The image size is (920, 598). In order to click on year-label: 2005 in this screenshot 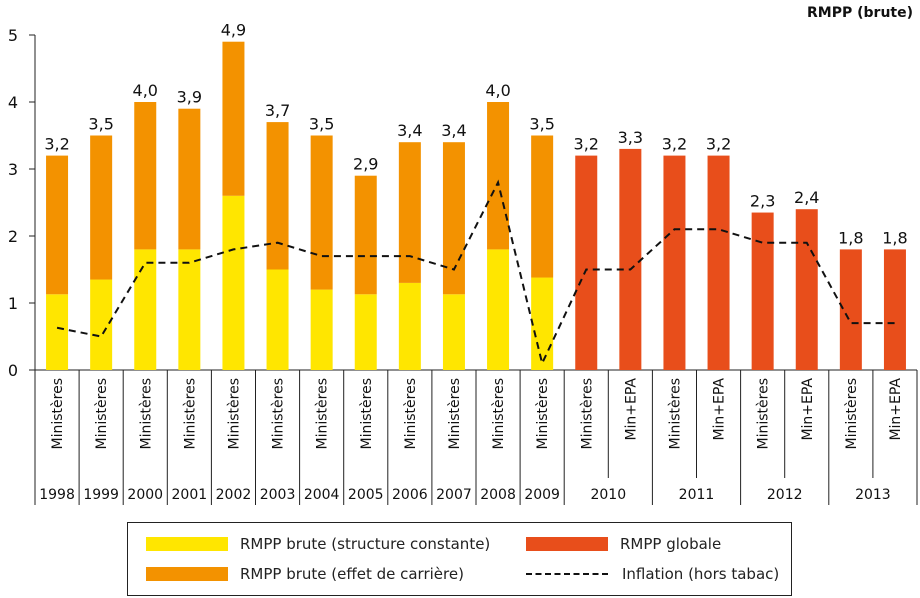, I will do `click(366, 495)`.